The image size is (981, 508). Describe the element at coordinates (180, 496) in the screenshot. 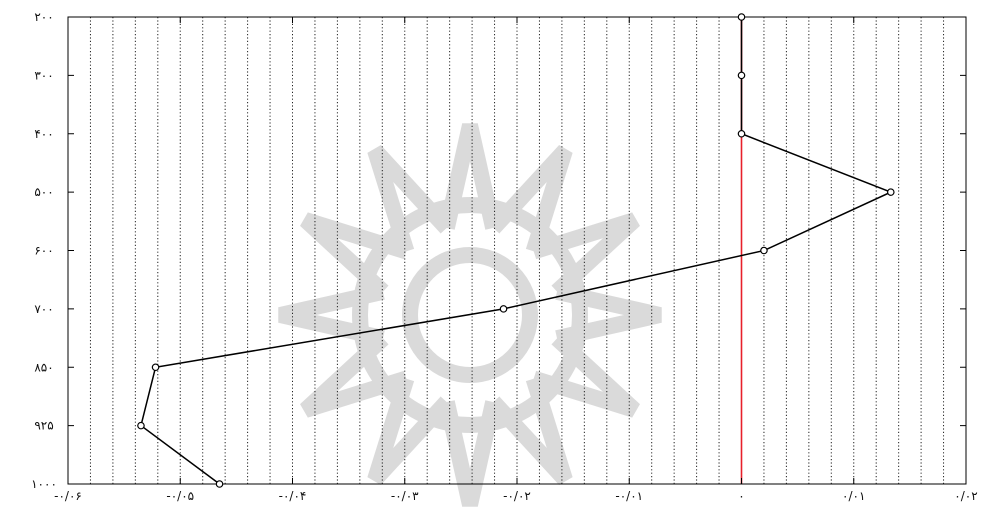

I see `x-tick-label: -۰/۰۵` at that location.